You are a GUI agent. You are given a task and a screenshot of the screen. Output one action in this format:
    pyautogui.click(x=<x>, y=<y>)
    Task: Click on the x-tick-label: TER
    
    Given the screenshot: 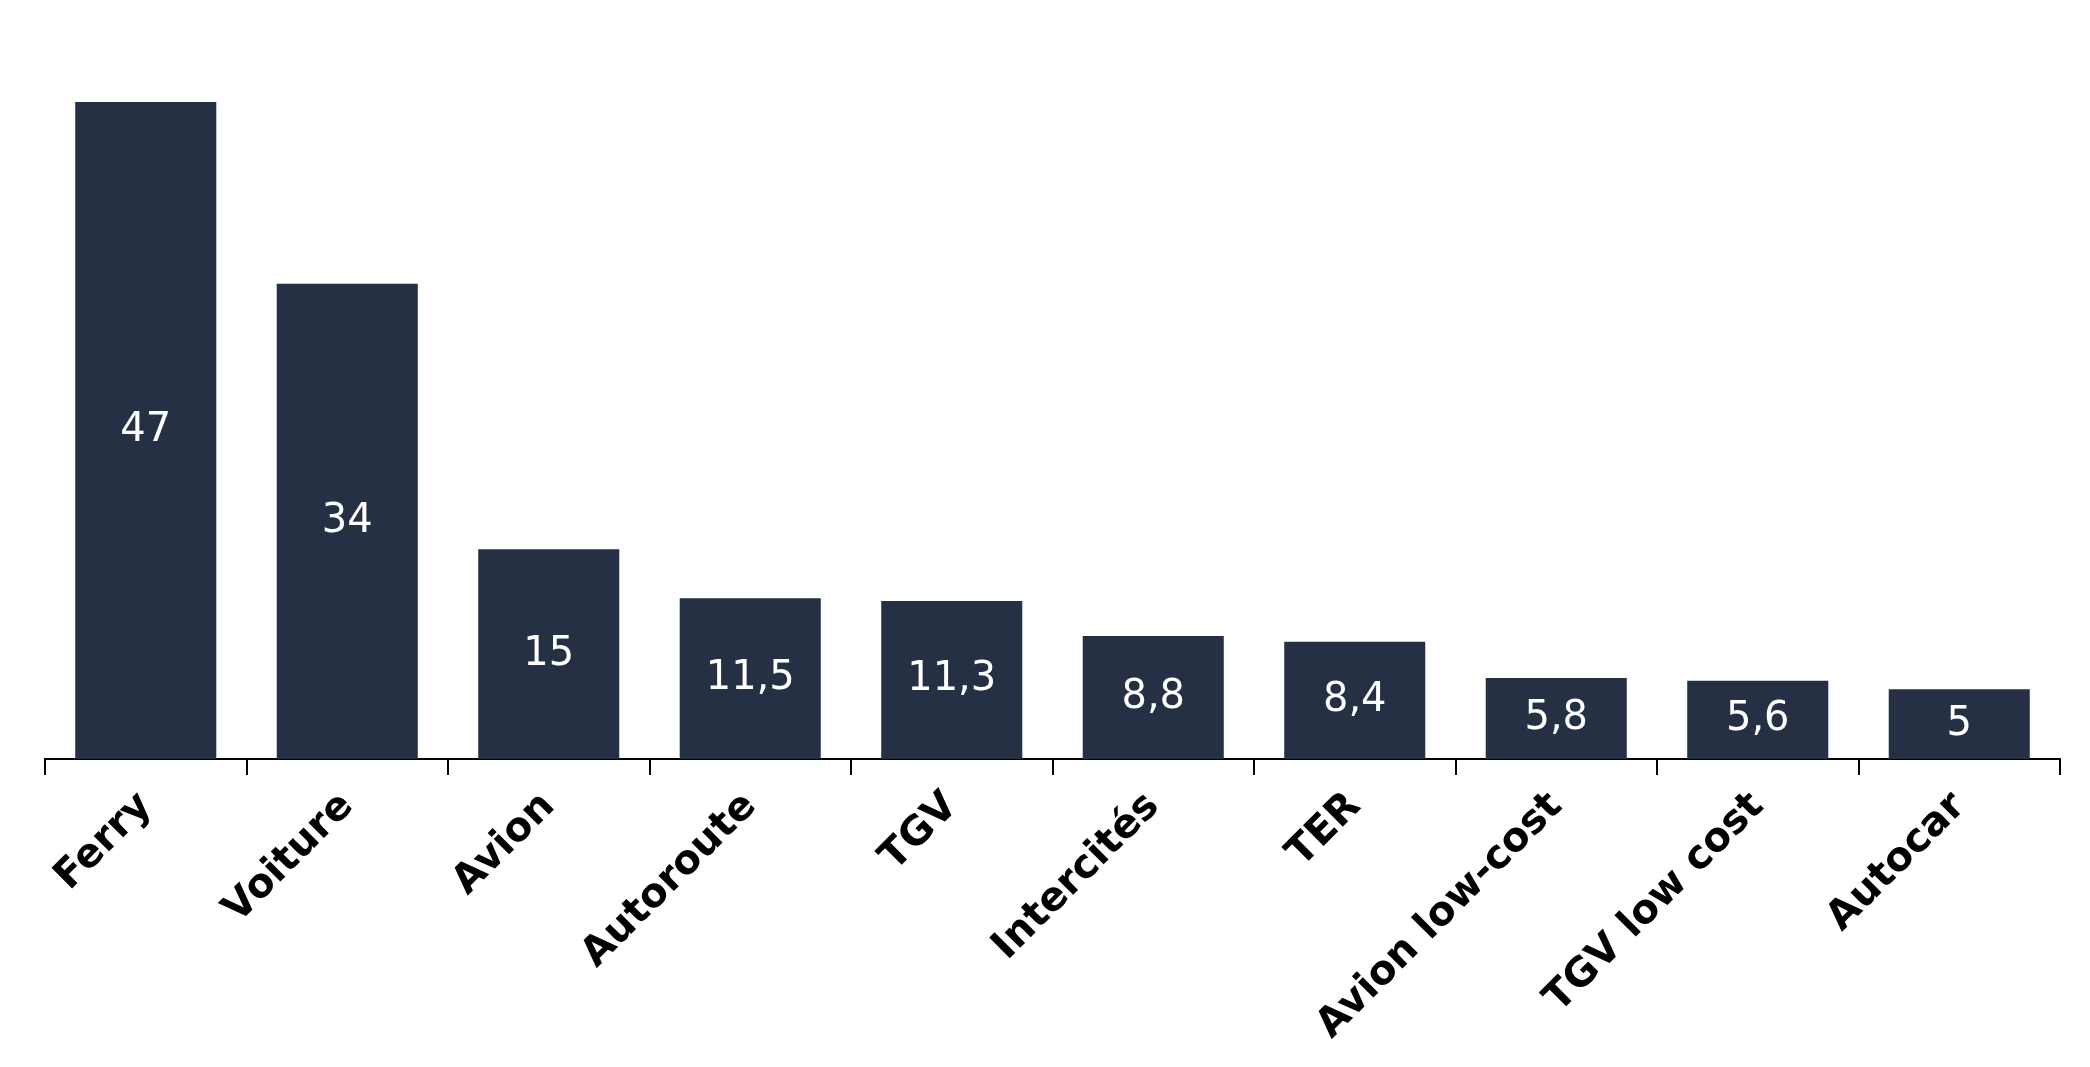 What is the action you would take?
    pyautogui.click(x=1322, y=828)
    